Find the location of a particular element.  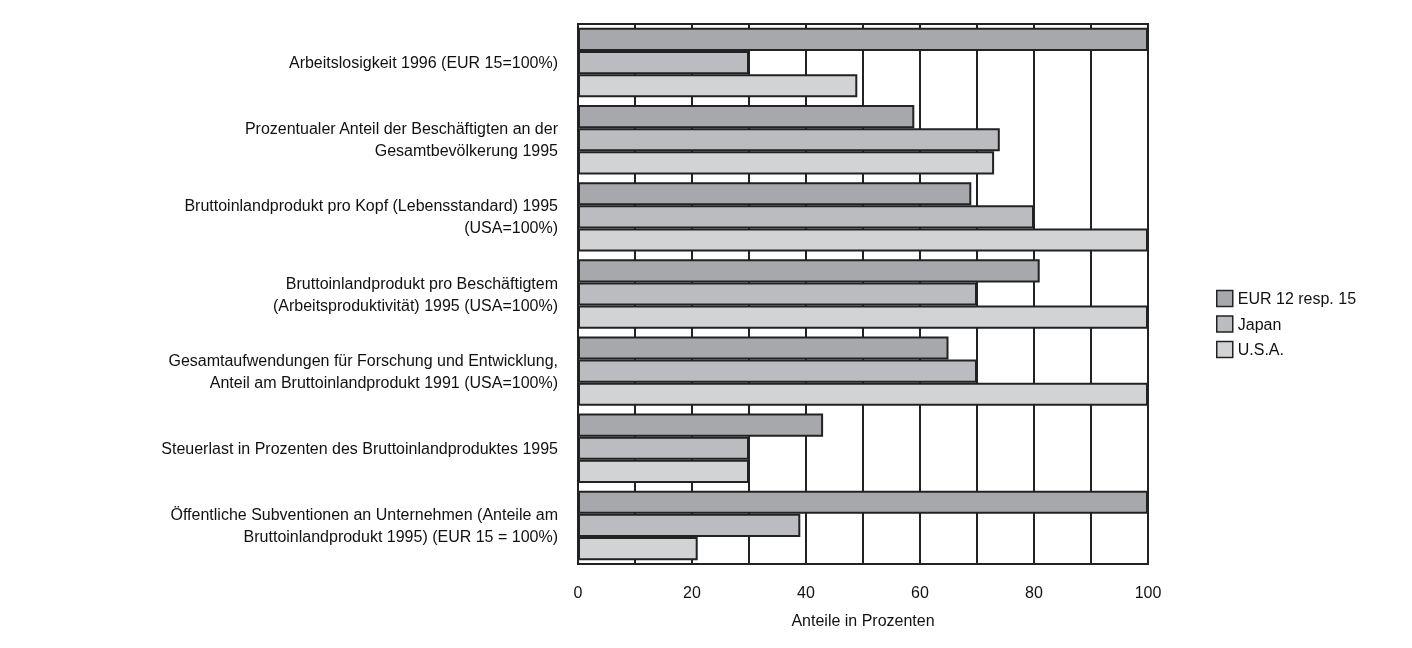

y-tick-label: Gesamtaufwendungen für Forschung und Entwicklung, Anteil am Bruttoinlandprodukt 1991 (USA=100%) is located at coordinates (363, 371).